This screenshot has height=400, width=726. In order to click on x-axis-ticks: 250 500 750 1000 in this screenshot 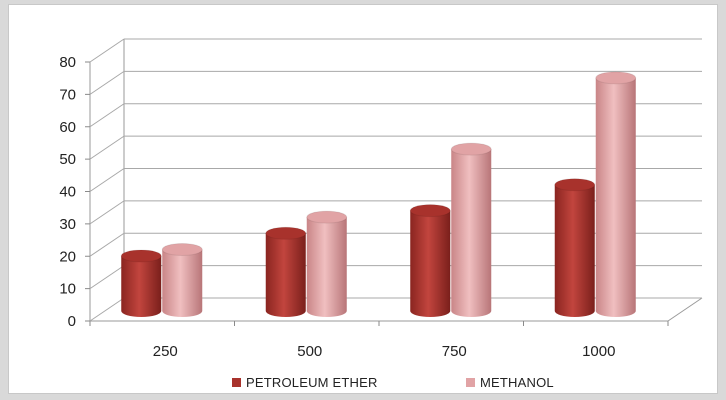, I will do `click(379, 340)`.